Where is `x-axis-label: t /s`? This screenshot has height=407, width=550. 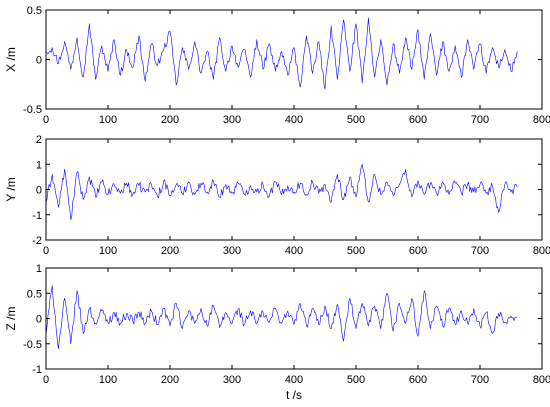 x-axis-label: t /s is located at coordinates (294, 395).